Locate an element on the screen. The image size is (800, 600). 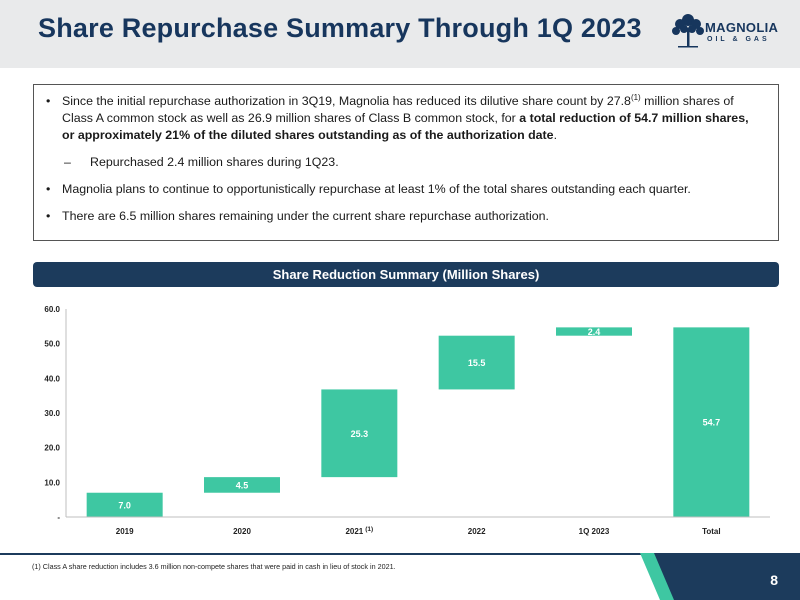
y-tick-label: 60.0 is located at coordinates (52, 309).